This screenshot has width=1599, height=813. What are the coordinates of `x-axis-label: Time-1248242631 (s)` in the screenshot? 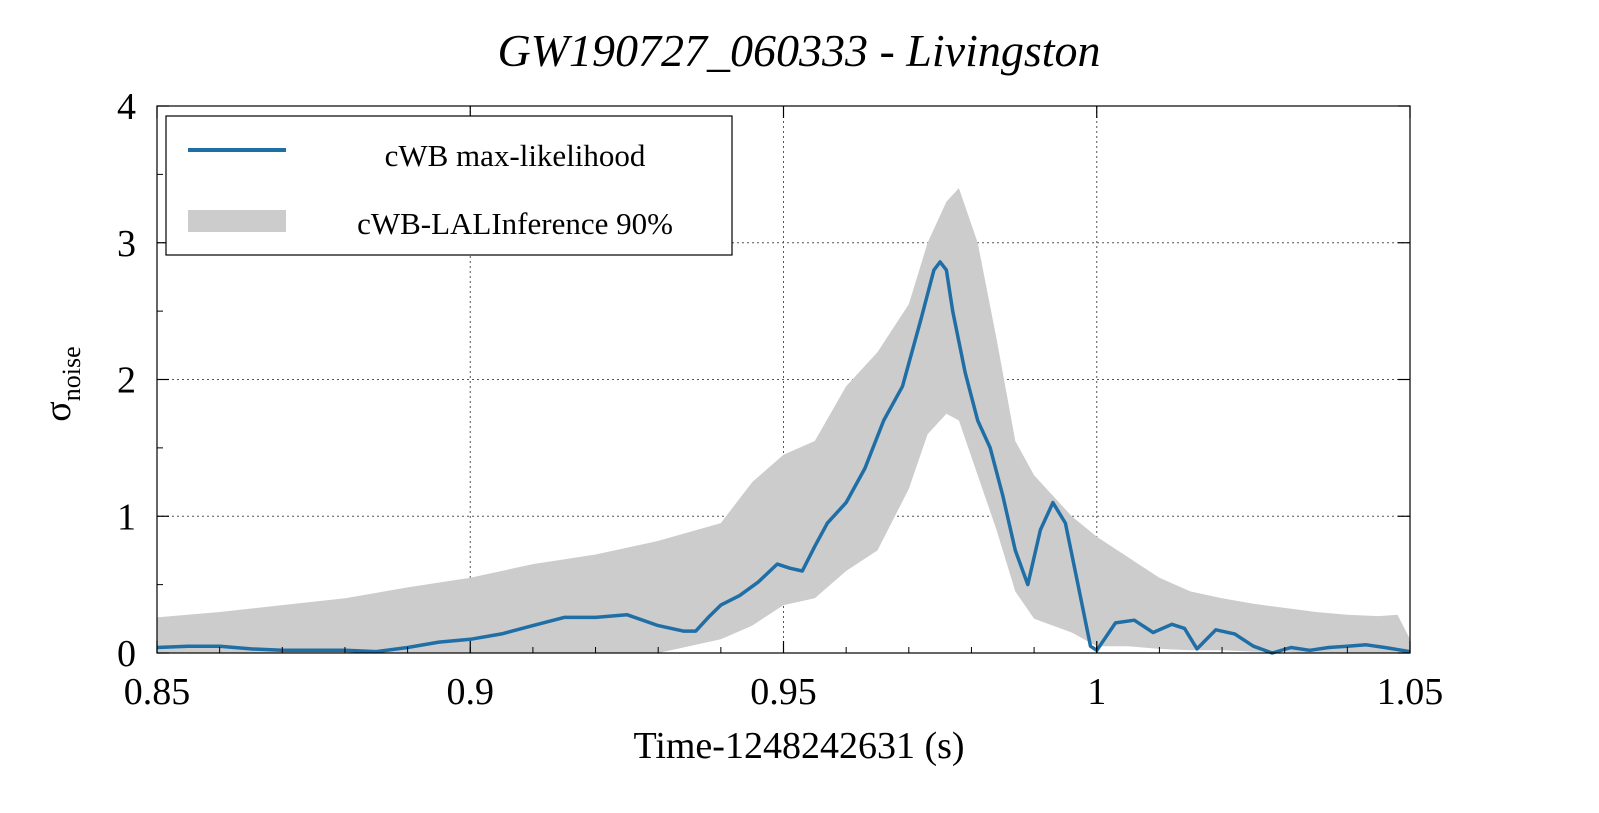 It's located at (798, 746).